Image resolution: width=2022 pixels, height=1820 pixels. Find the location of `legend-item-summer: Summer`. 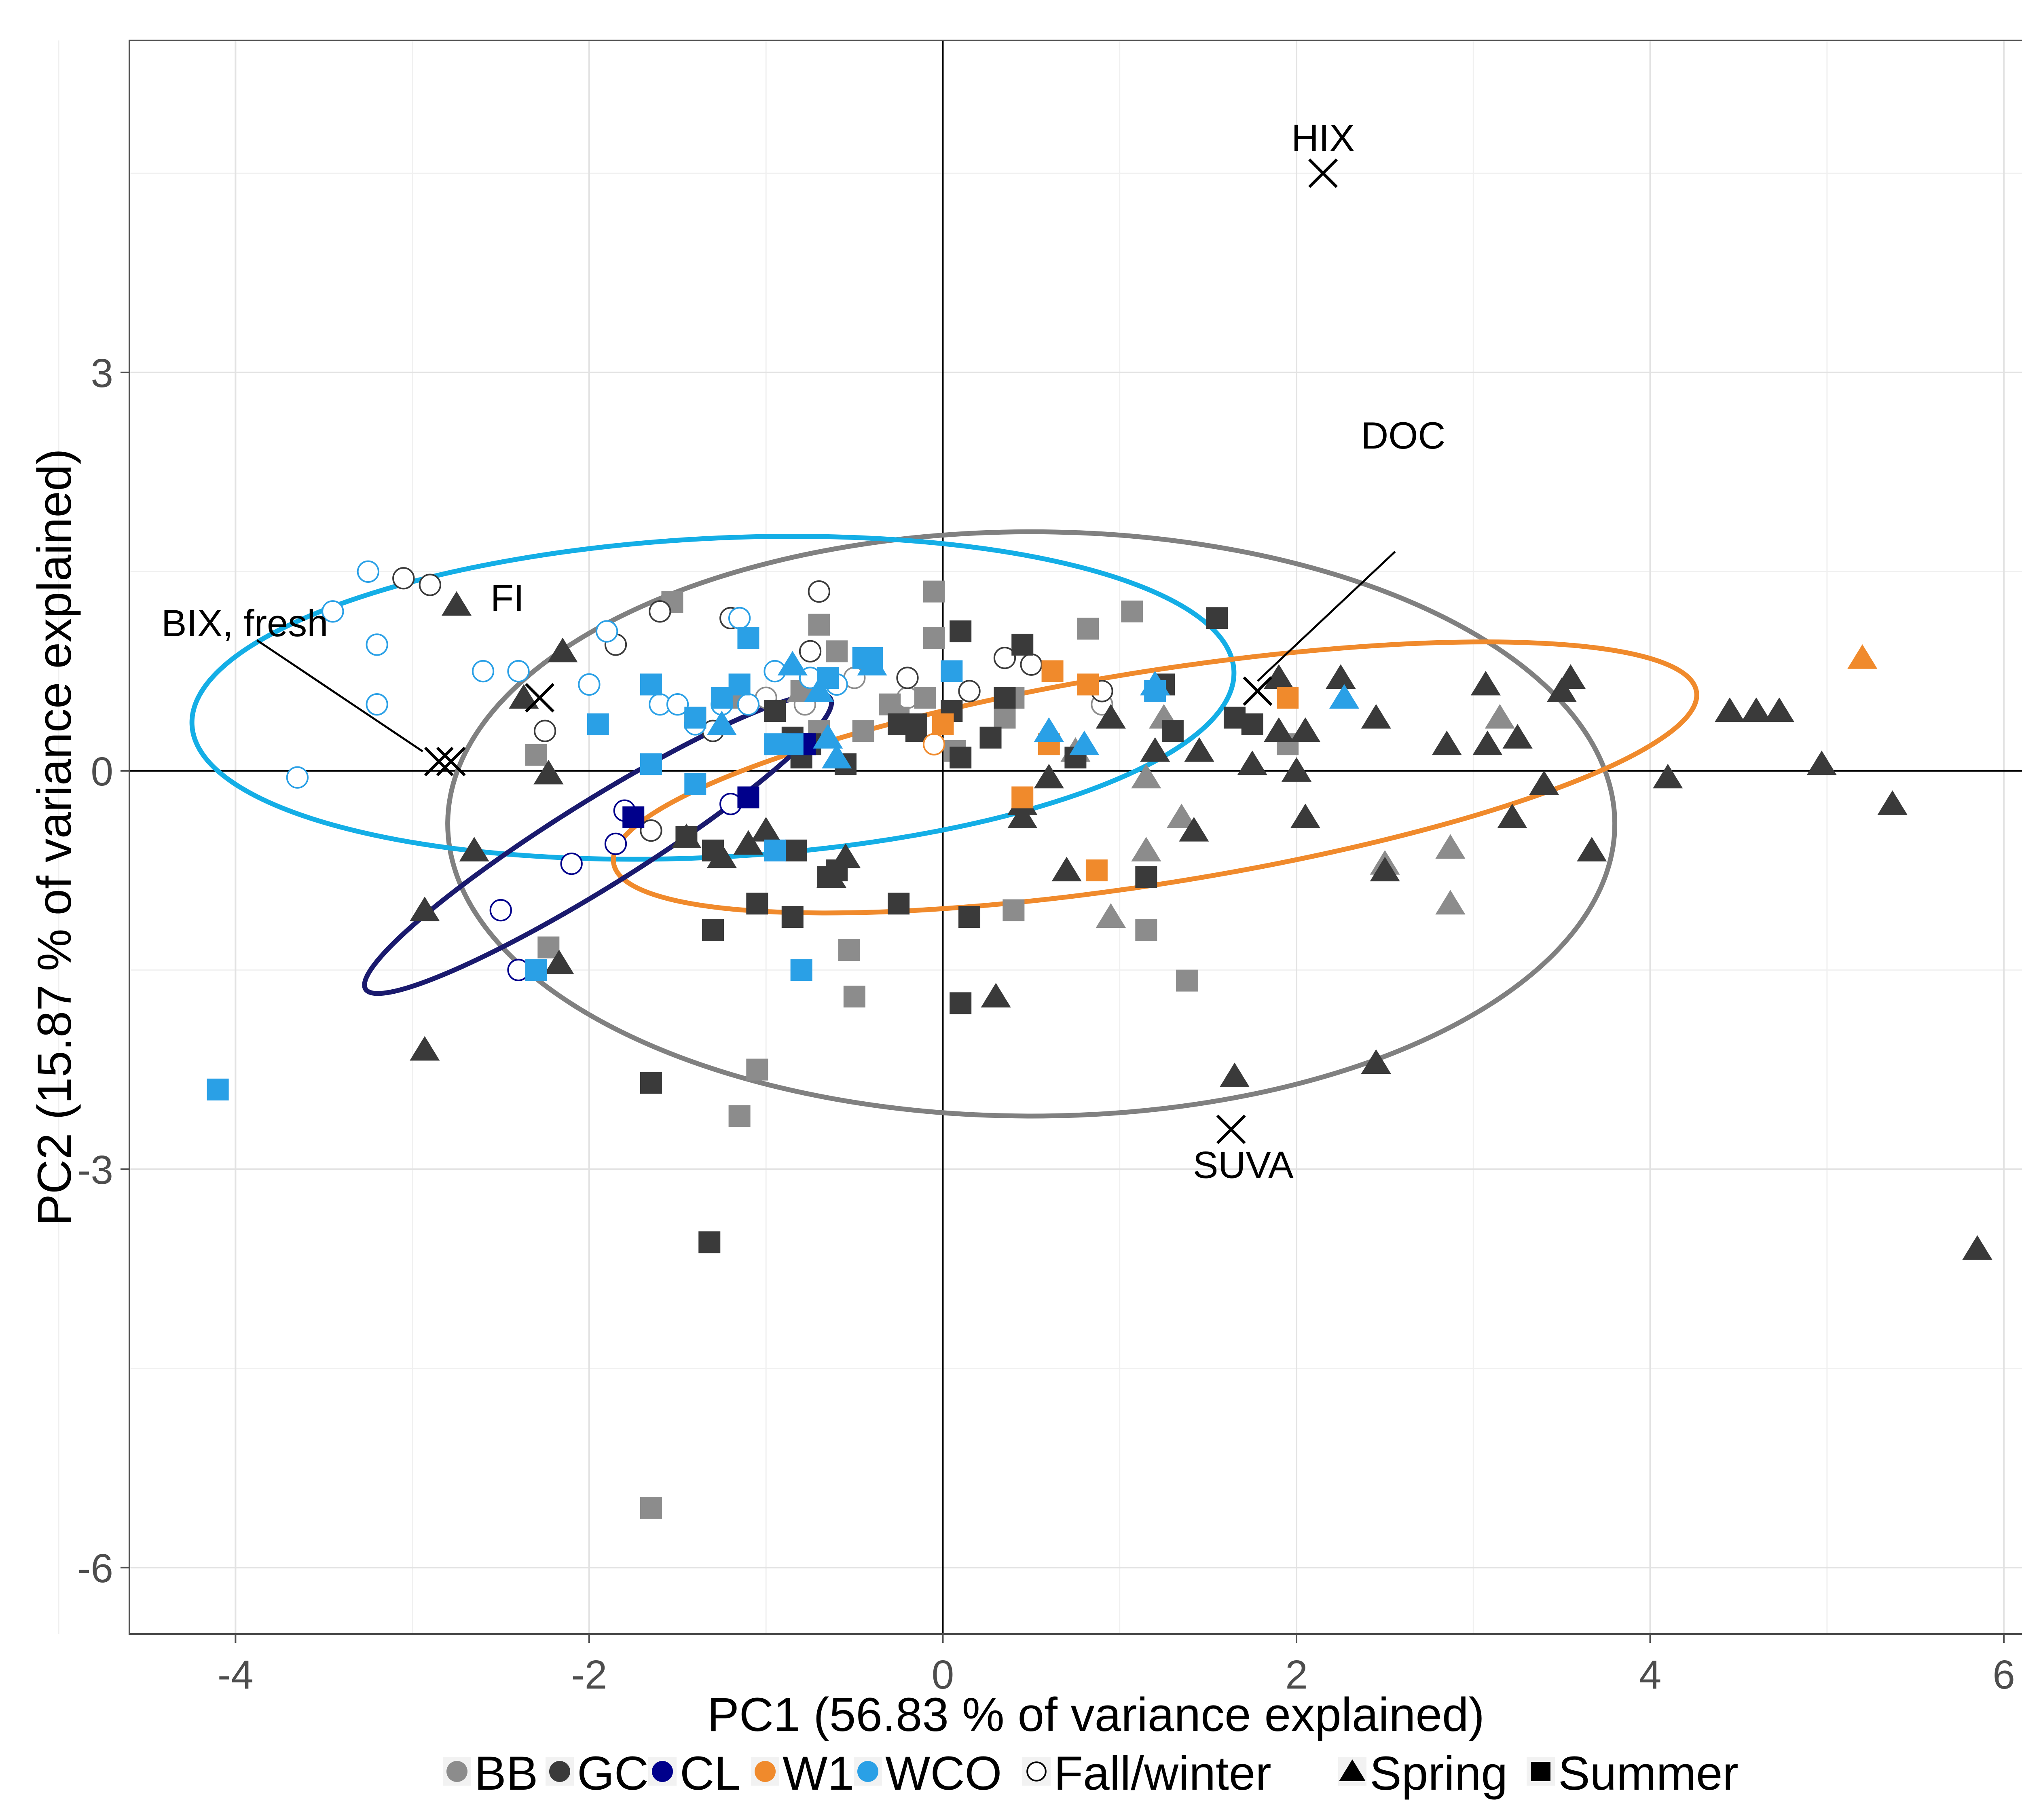

legend-item-summer: Summer is located at coordinates (1633, 1774).